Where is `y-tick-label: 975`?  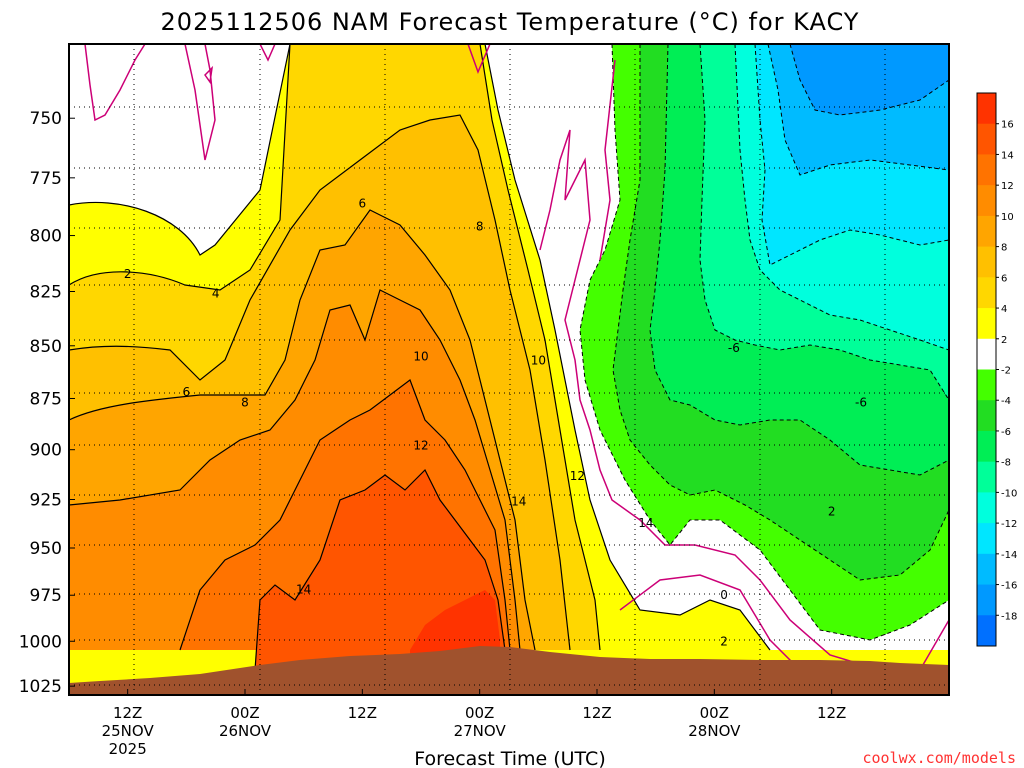 y-tick-label: 975 is located at coordinates (46, 596).